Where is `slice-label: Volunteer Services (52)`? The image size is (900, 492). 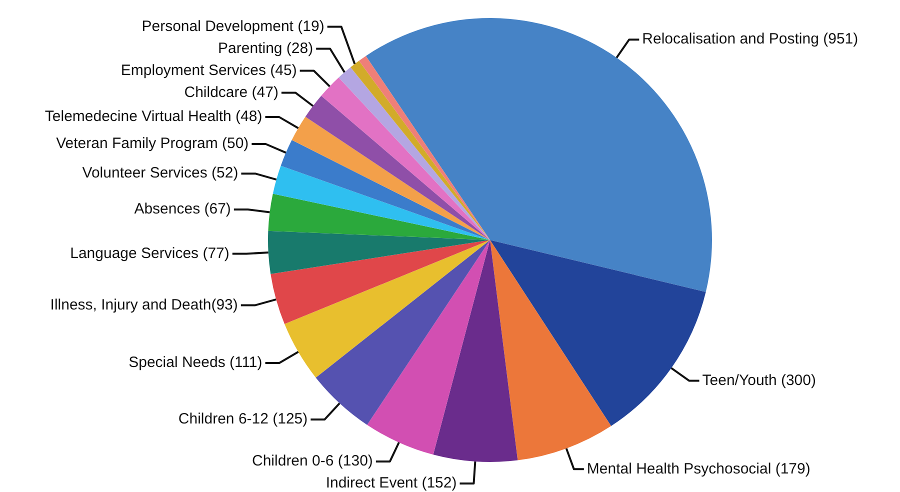
slice-label: Volunteer Services (52) is located at coordinates (160, 173).